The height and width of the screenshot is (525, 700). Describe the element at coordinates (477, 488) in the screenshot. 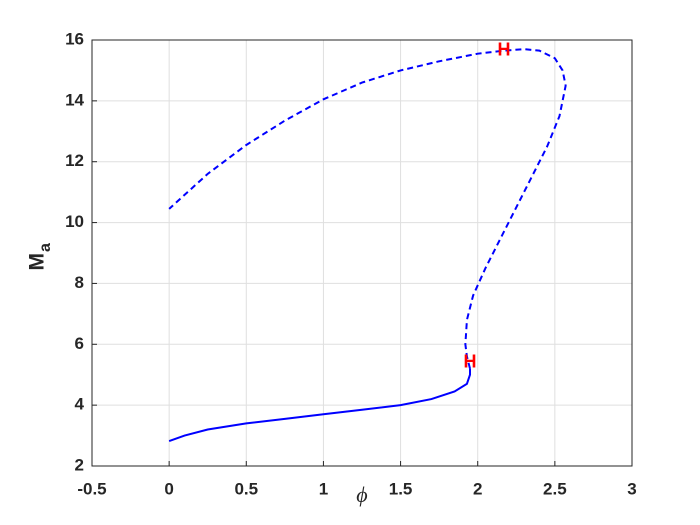

I see `x-tick-label: 2` at that location.